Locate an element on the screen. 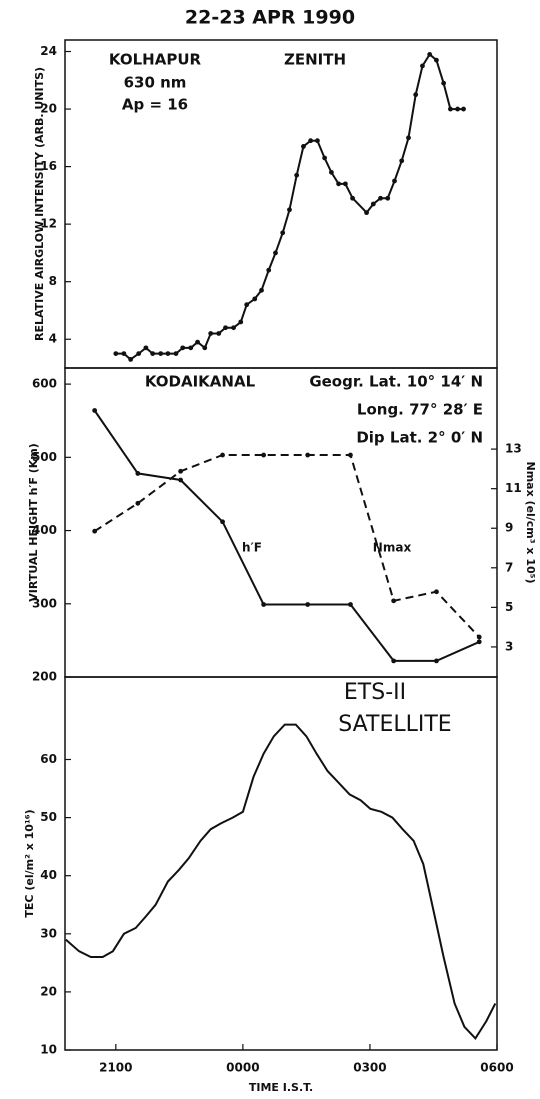 The height and width of the screenshot is (1099, 540). y-axis-label: VIRTUAL HEIGHT h′F (Km) is located at coordinates (33, 522).